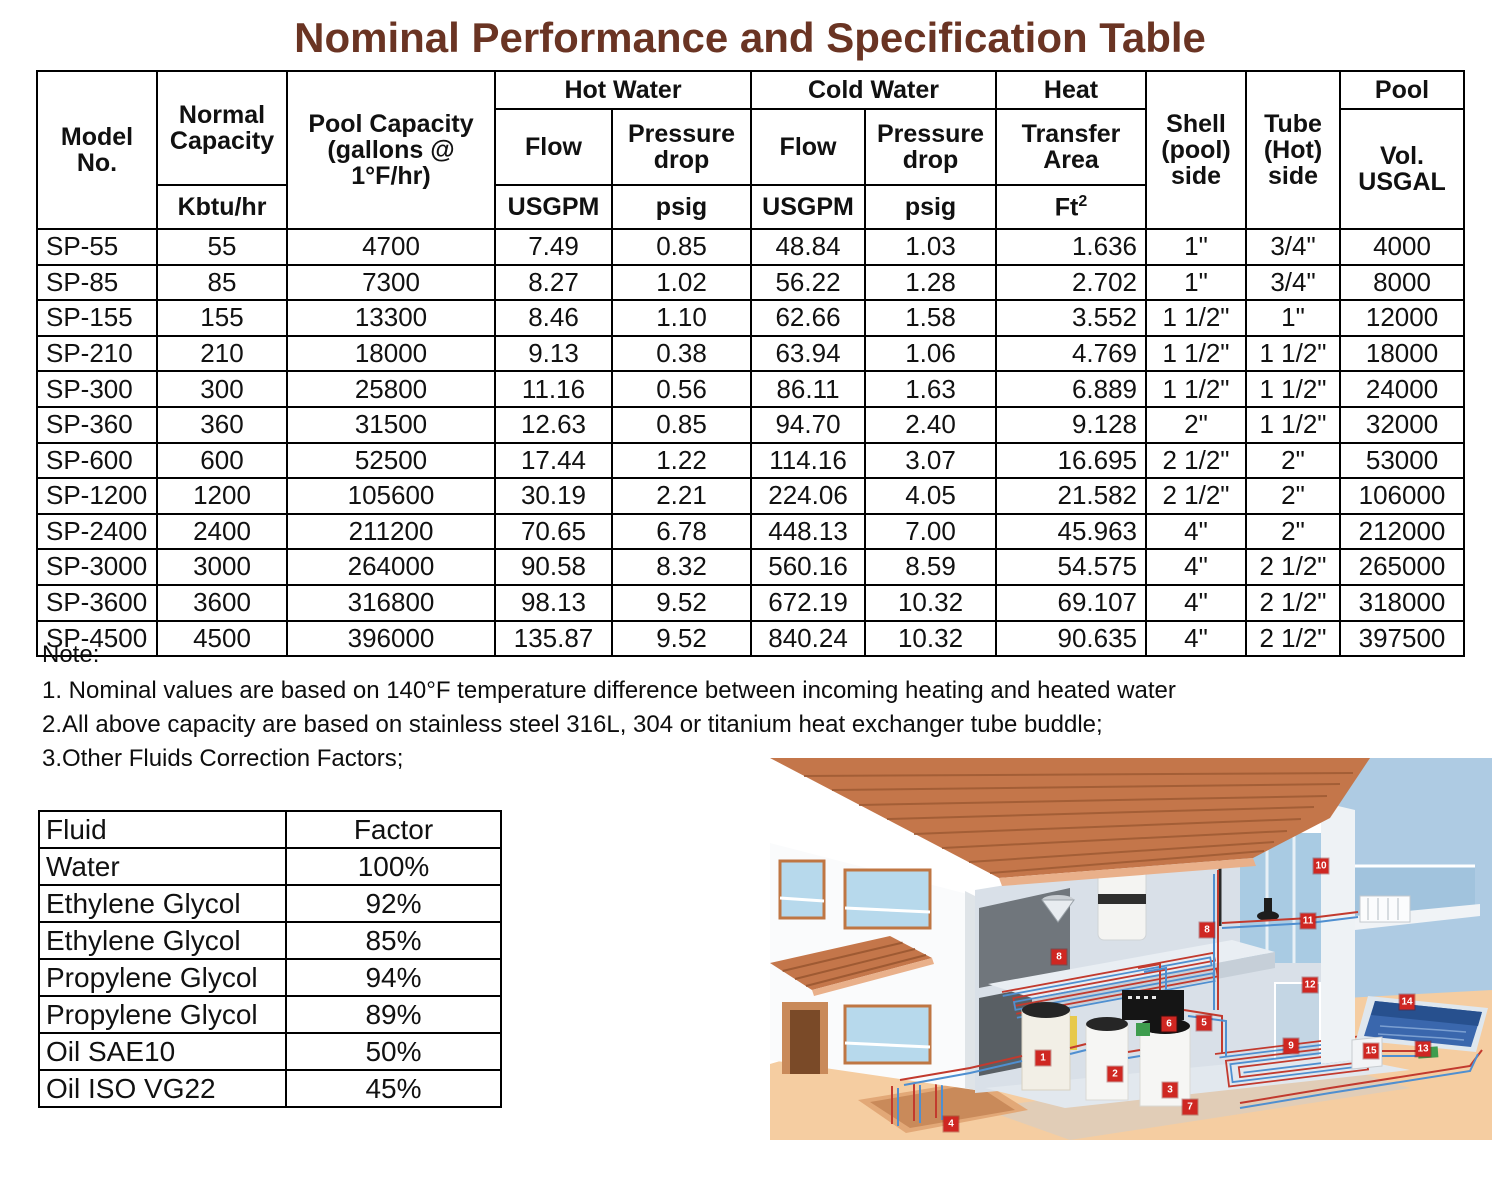 This screenshot has width=1500, height=1187. Describe the element at coordinates (97, 389) in the screenshot. I see `spec-cell: SP-300` at that location.